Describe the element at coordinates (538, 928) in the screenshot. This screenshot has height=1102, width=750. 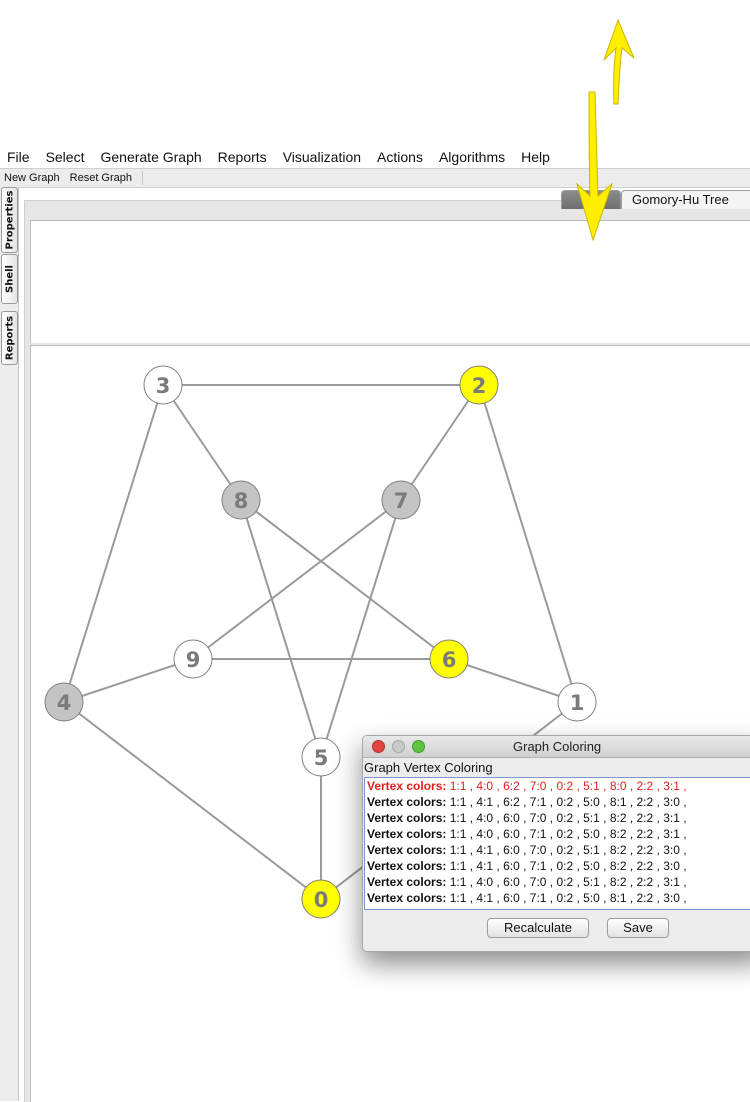
I see `recalculate-button: Recalculate` at that location.